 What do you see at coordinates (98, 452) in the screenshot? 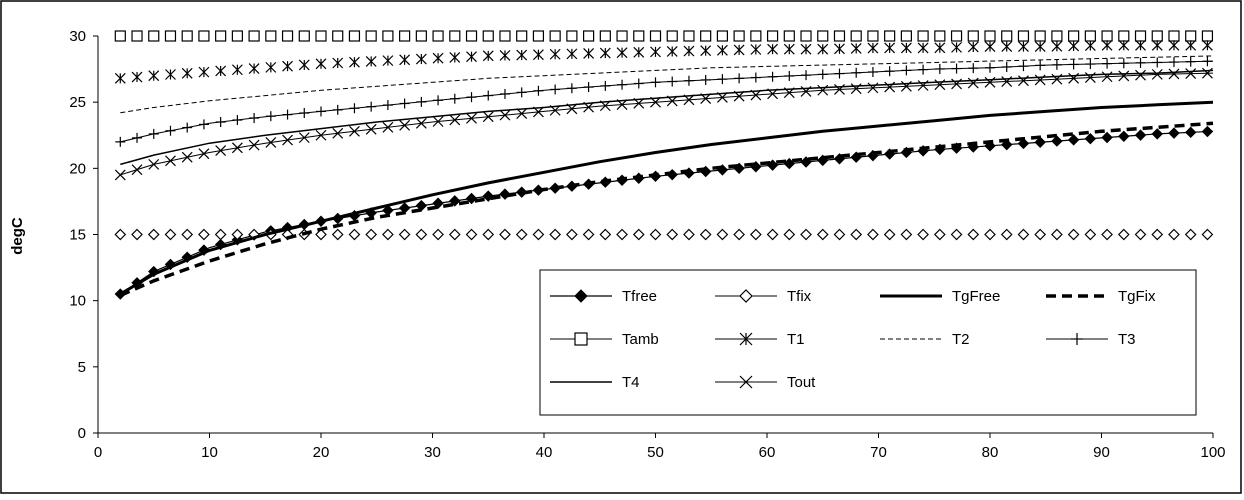
I see `x-tick-label: 0` at bounding box center [98, 452].